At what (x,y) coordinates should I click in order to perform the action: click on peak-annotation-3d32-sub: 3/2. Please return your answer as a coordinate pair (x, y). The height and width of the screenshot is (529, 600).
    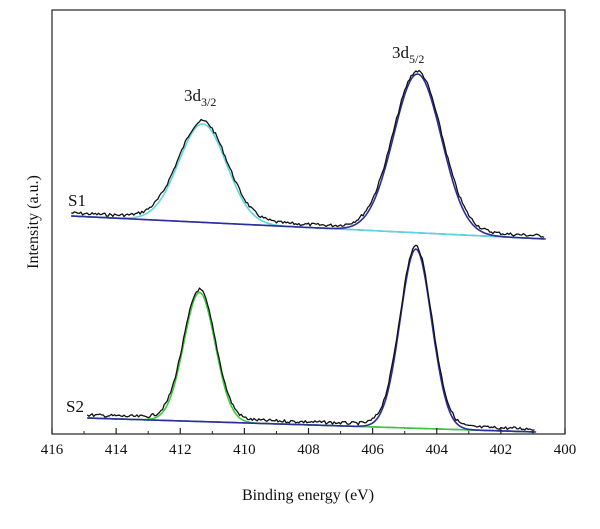
    Looking at the image, I should click on (208, 102).